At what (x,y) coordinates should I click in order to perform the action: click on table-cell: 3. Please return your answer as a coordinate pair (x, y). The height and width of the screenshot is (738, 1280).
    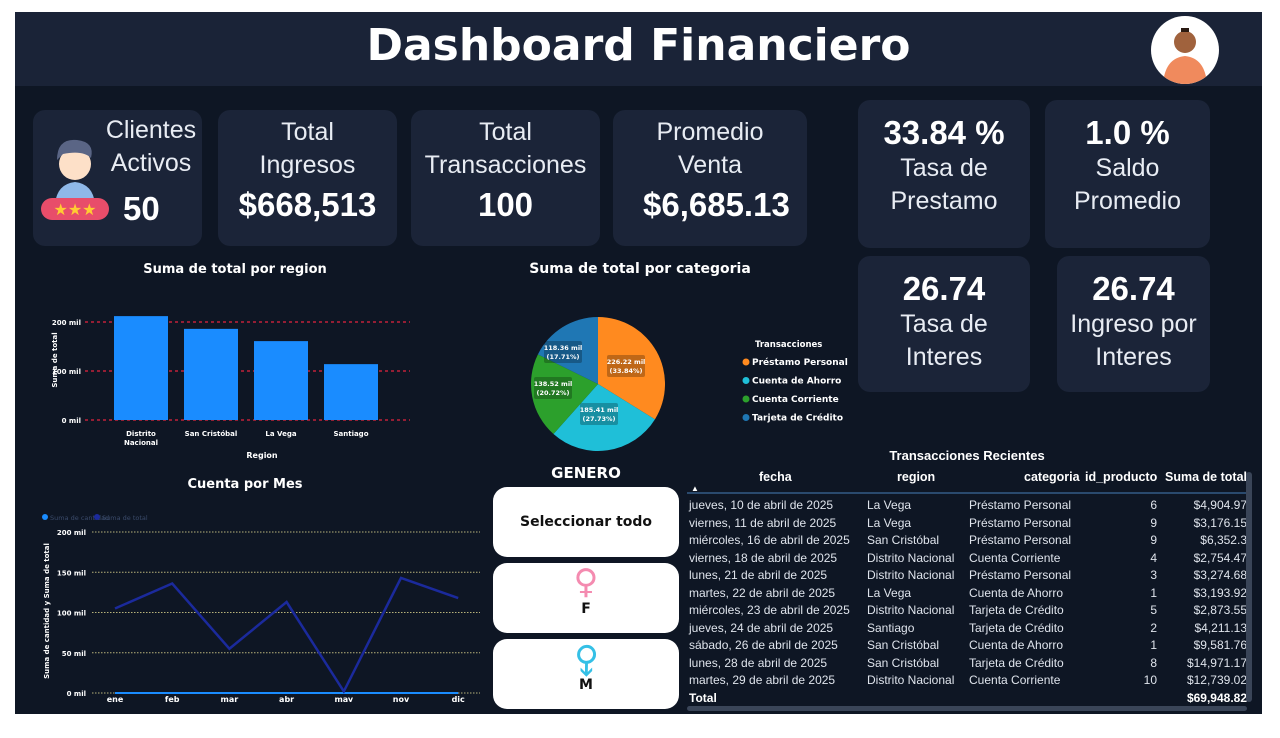
    Looking at the image, I should click on (1153, 575).